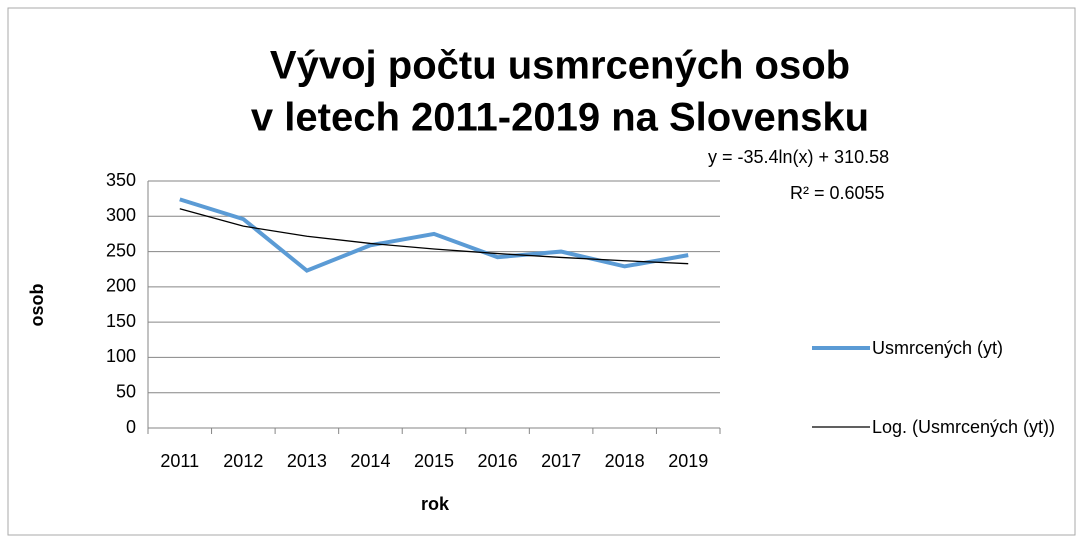 This screenshot has height=542, width=1080. Describe the element at coordinates (307, 461) in the screenshot. I see `x-tick-label: 2013` at that location.